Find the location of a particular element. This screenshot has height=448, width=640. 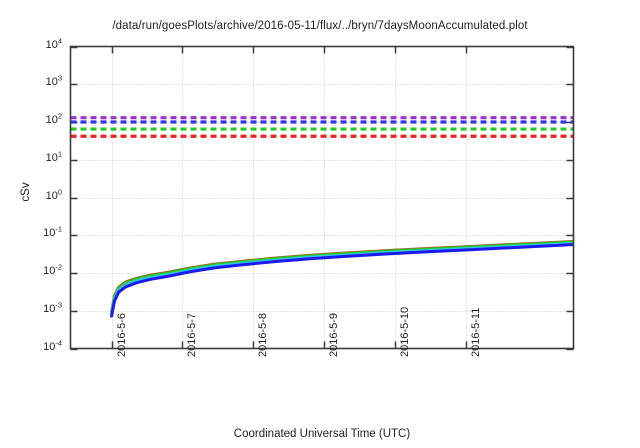

y-tick-label: 10⁻² is located at coordinates (52, 269).